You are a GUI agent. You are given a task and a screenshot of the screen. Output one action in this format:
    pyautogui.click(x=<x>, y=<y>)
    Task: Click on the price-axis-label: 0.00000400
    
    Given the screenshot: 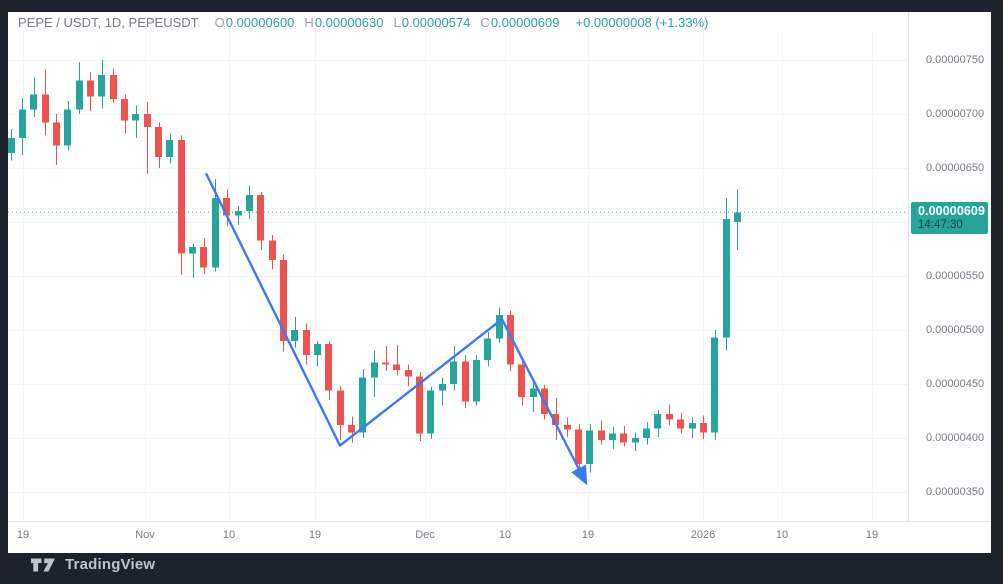 What is the action you would take?
    pyautogui.click(x=955, y=437)
    